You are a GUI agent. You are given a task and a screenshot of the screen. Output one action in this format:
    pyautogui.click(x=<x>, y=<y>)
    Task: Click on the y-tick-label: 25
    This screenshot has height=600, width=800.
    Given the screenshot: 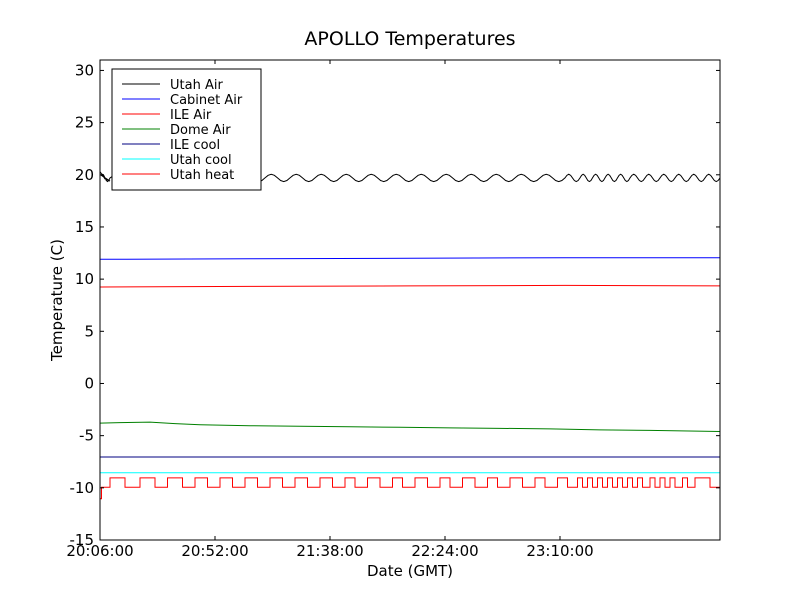 What is the action you would take?
    pyautogui.click(x=84, y=123)
    